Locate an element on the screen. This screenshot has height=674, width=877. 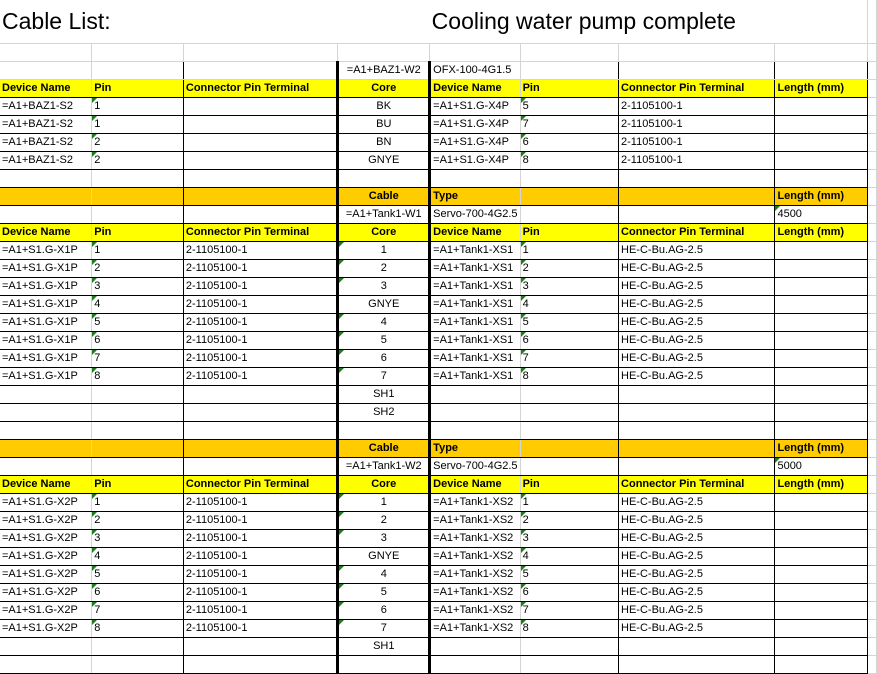
pin-cell: 3 is located at coordinates (137, 538).